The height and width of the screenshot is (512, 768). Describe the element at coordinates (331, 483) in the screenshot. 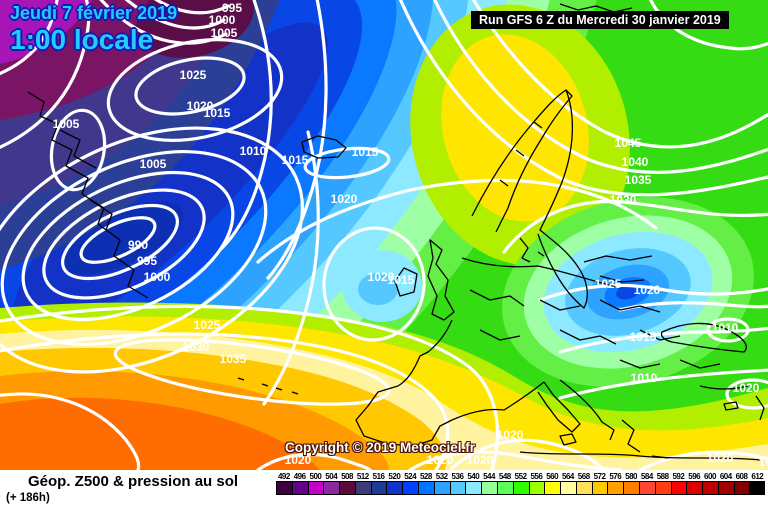

I see `legend-cell: 504` at that location.